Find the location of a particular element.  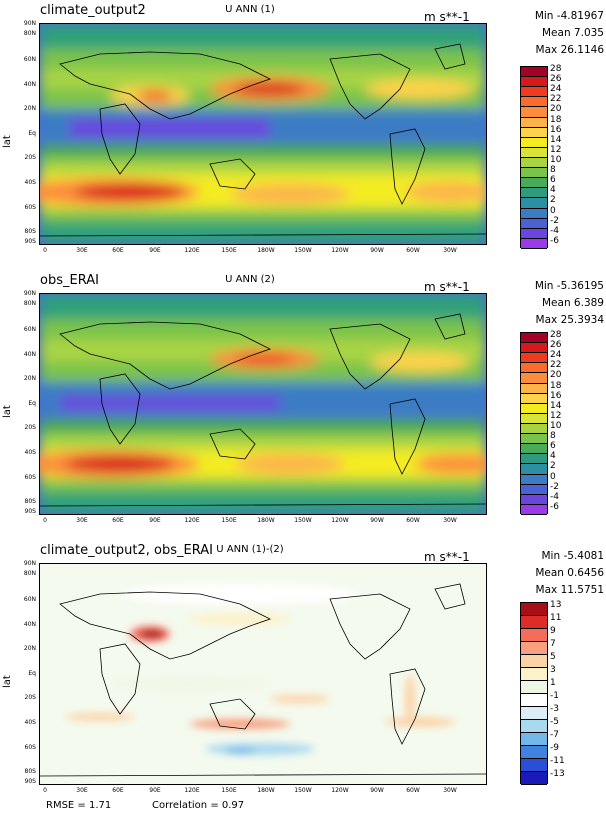

stat-mean: Mean 0.6456 is located at coordinates (569, 573).